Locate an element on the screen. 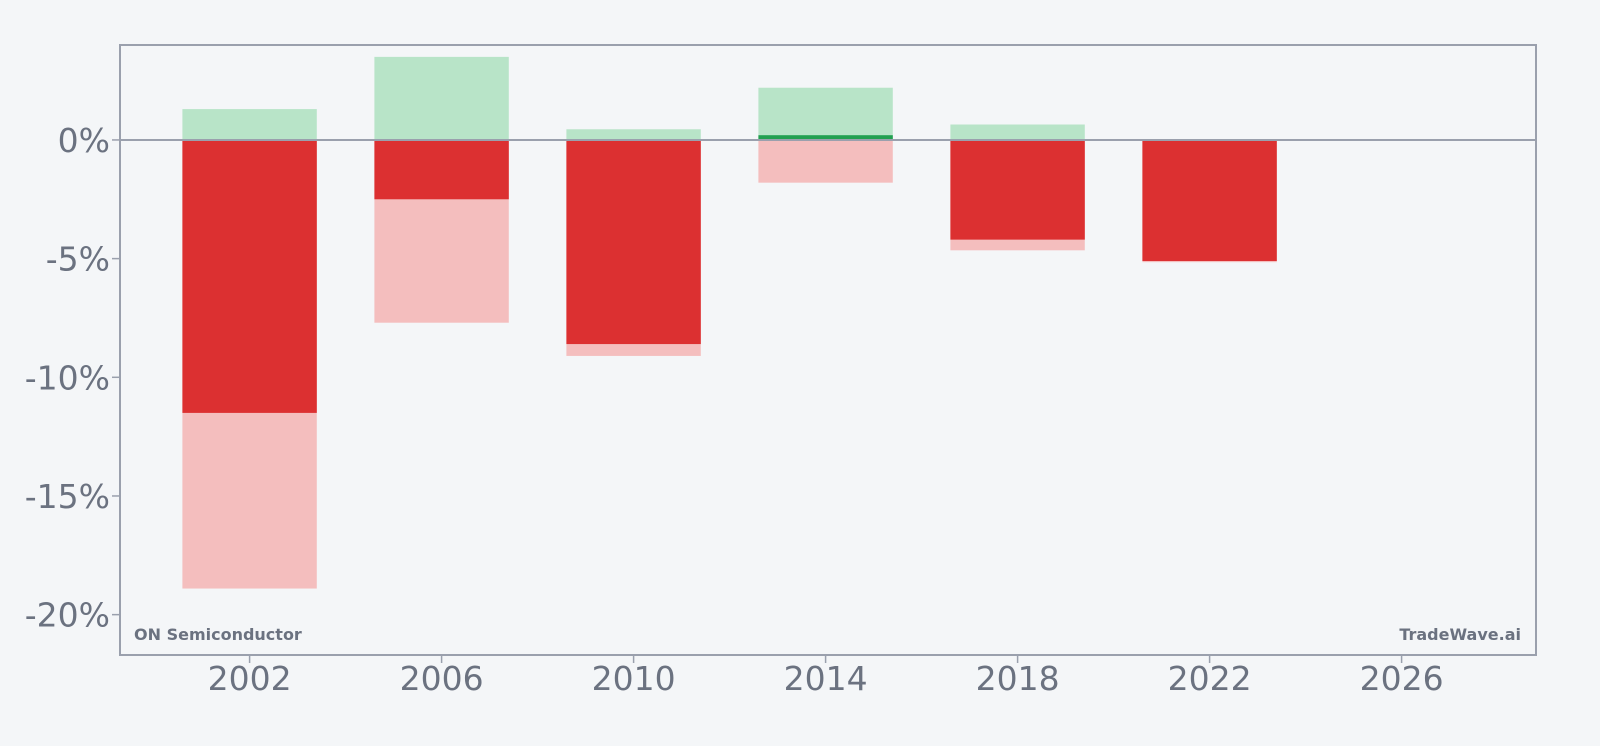 The width and height of the screenshot is (1600, 746). company-label: ON Semiconductor is located at coordinates (218, 634).